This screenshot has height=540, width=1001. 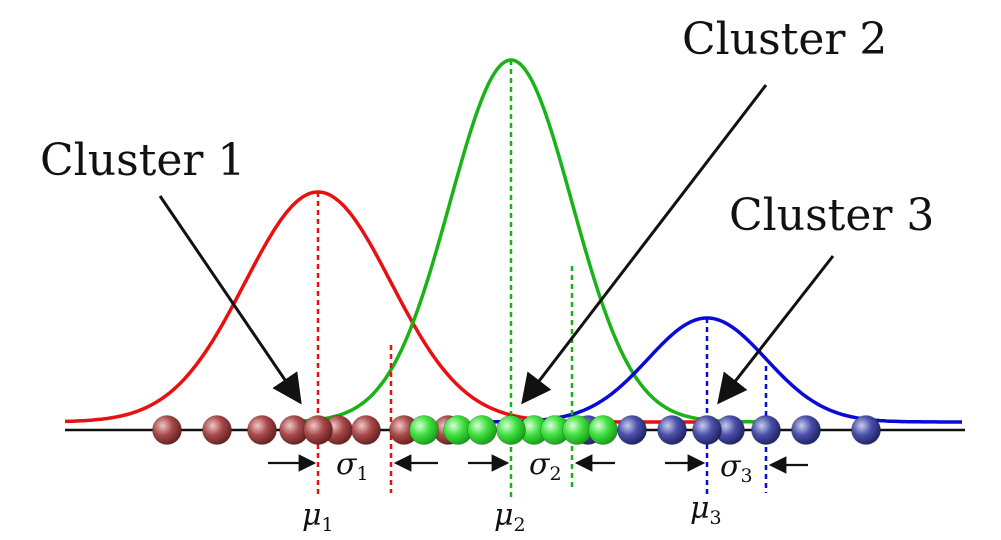 What do you see at coordinates (545, 466) in the screenshot?
I see `cluster-2-sigma-label: σ2` at bounding box center [545, 466].